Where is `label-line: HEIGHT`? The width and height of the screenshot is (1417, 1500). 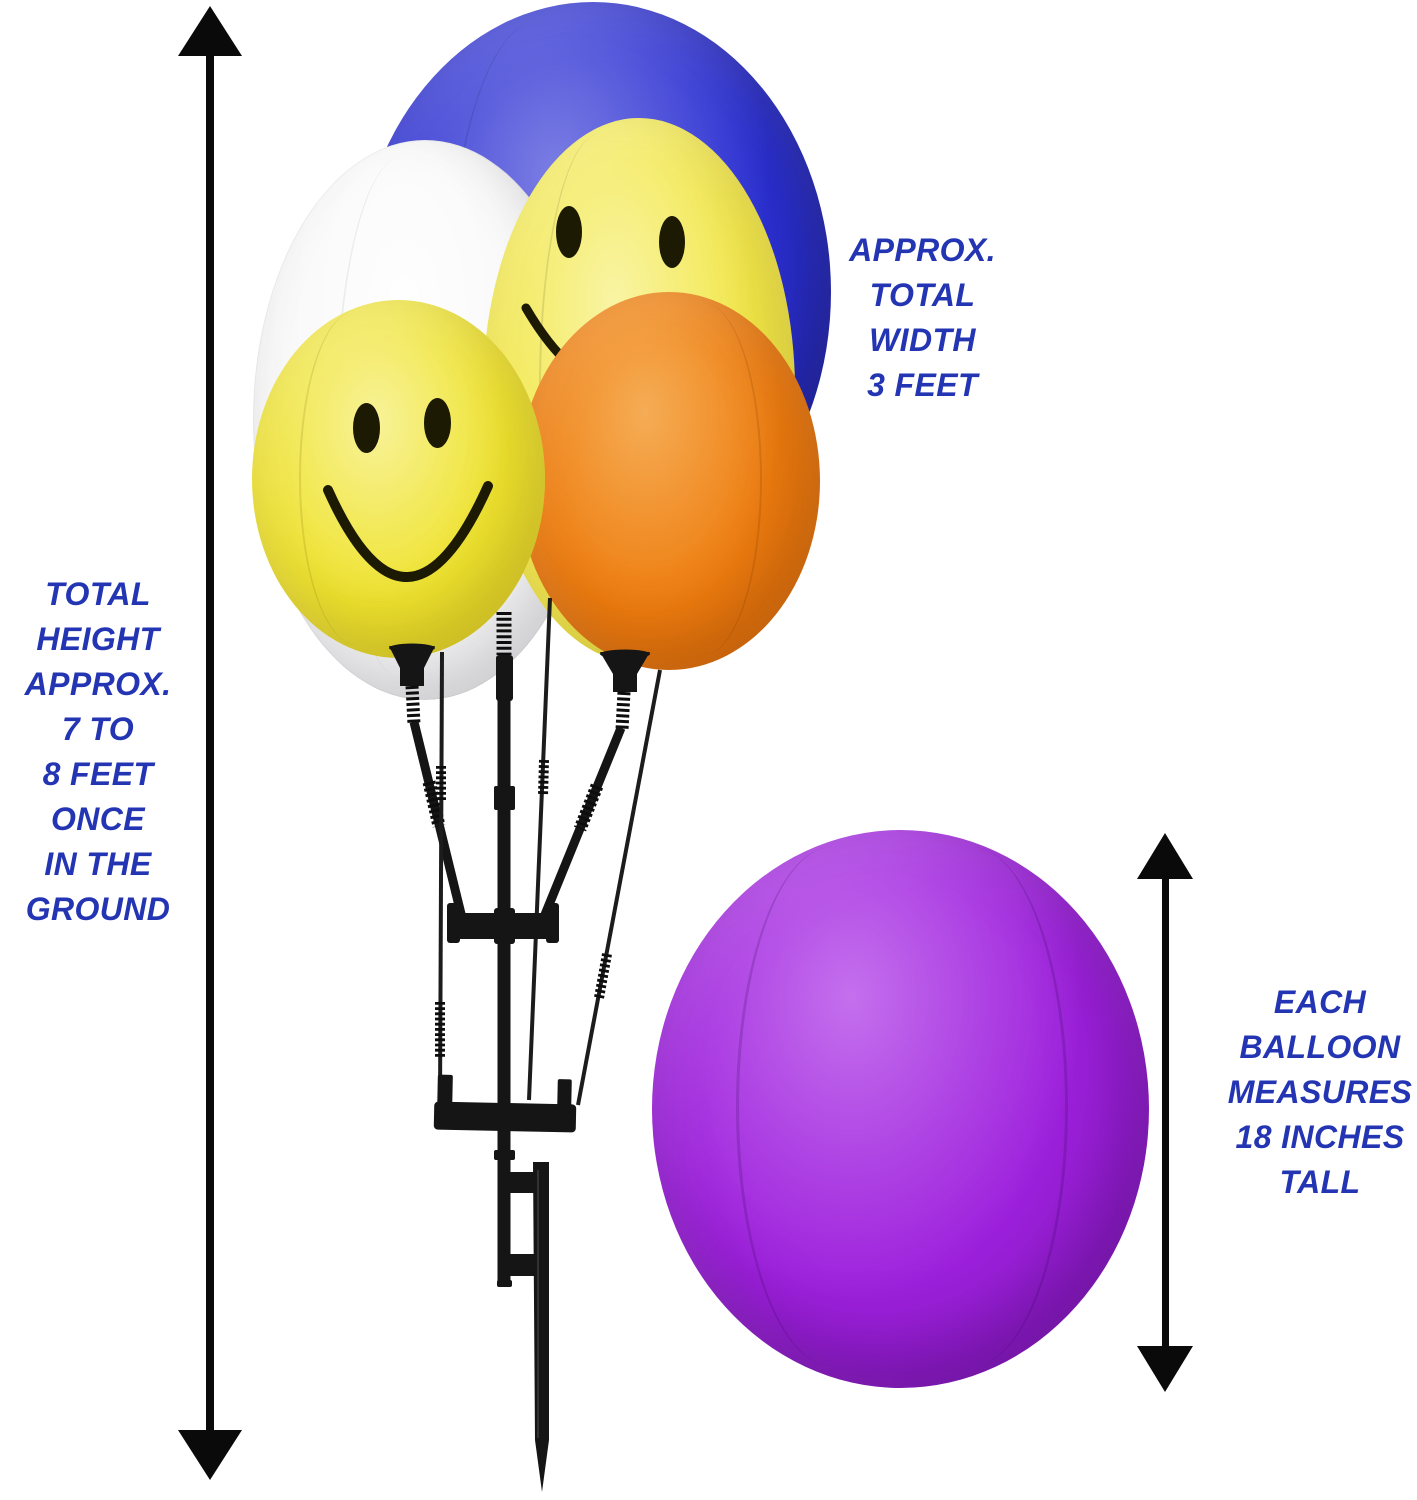 label-line: HEIGHT is located at coordinates (98, 639).